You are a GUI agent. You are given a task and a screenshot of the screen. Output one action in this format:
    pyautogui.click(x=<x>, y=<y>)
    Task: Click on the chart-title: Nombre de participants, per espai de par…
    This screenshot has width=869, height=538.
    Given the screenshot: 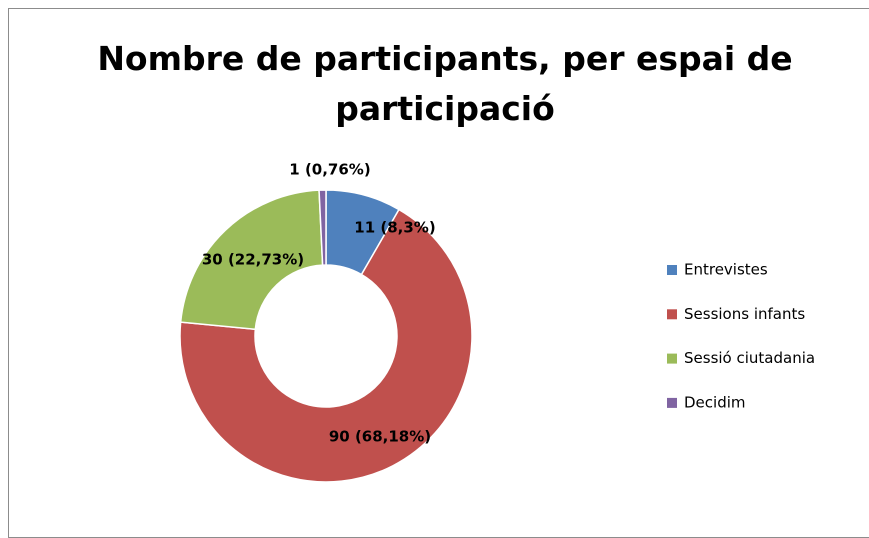 What is the action you would take?
    pyautogui.click(x=445, y=83)
    